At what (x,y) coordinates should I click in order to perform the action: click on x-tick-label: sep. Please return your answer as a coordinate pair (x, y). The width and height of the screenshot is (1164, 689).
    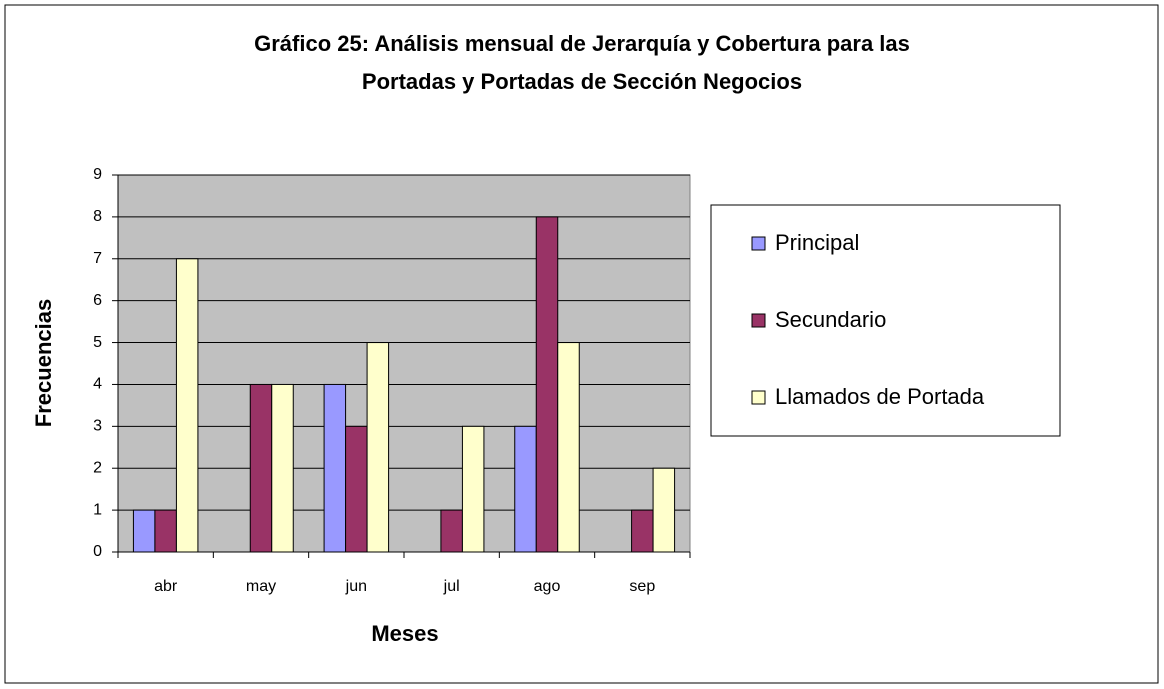
    Looking at the image, I should click on (642, 586).